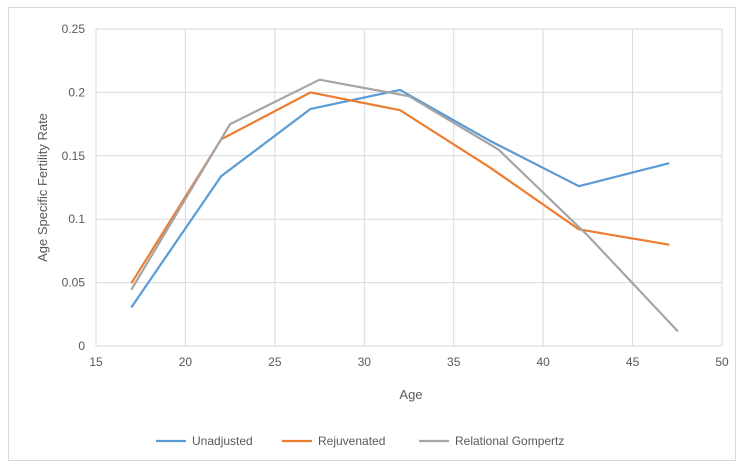 This screenshot has width=743, height=468. Describe the element at coordinates (365, 362) in the screenshot. I see `x-tick-label: 30` at that location.